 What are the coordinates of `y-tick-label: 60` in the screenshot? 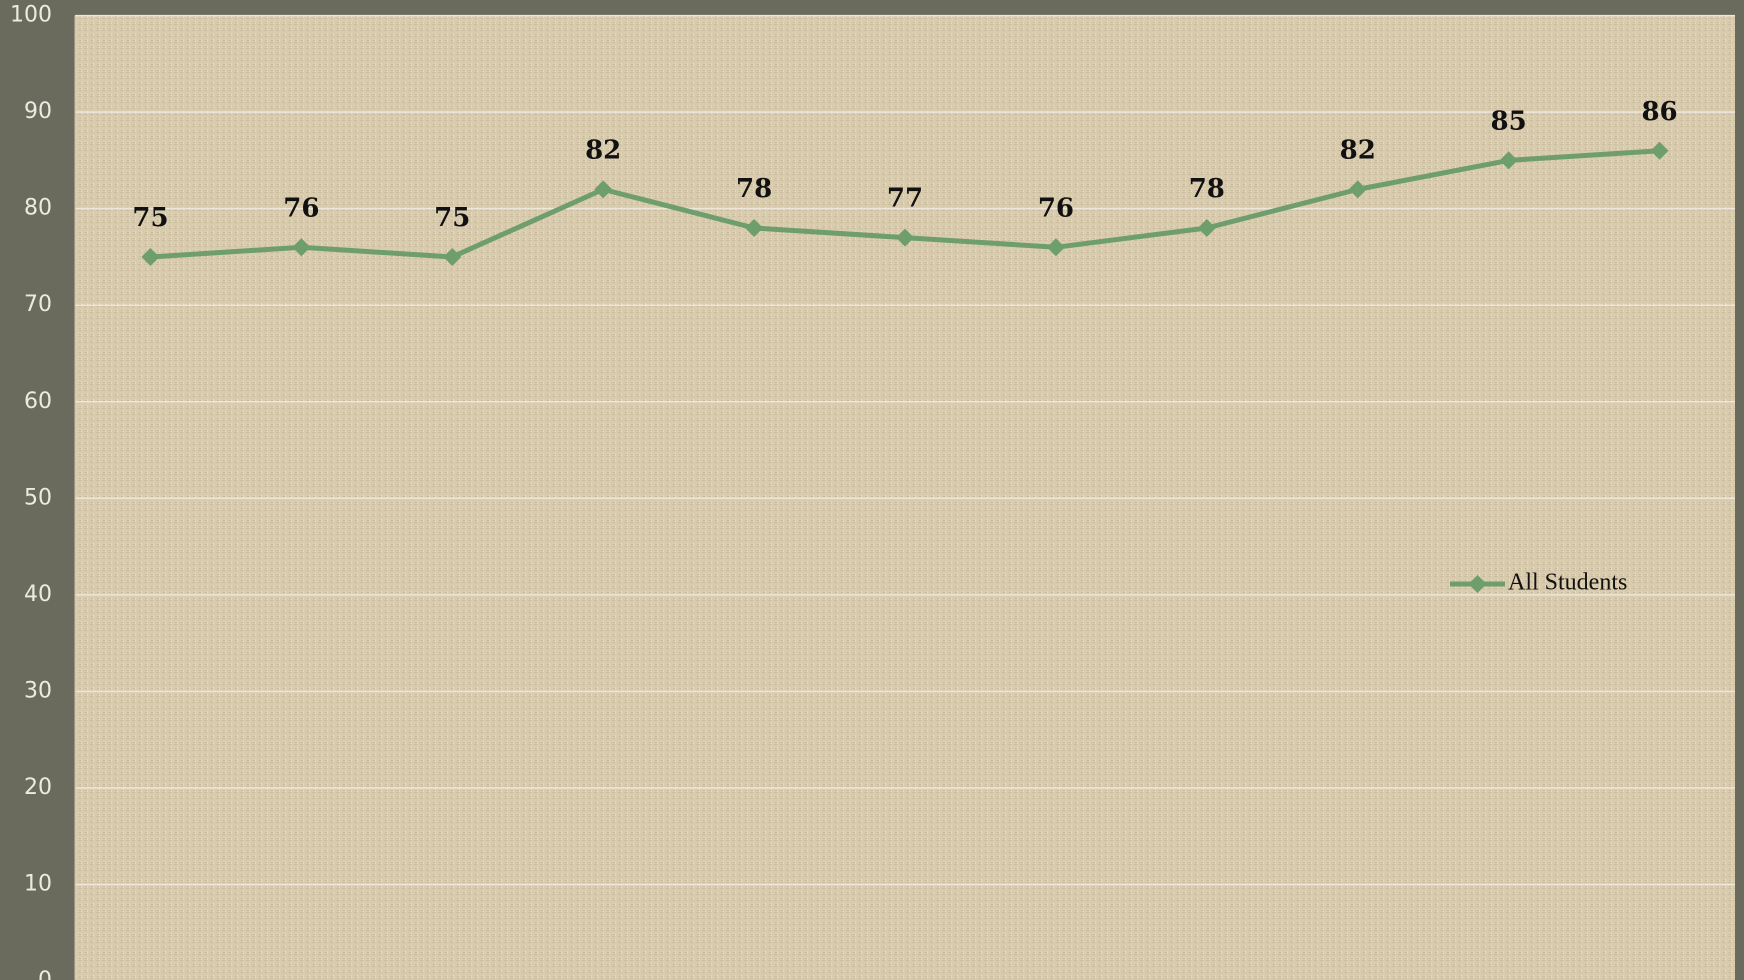 It's located at (38, 401).